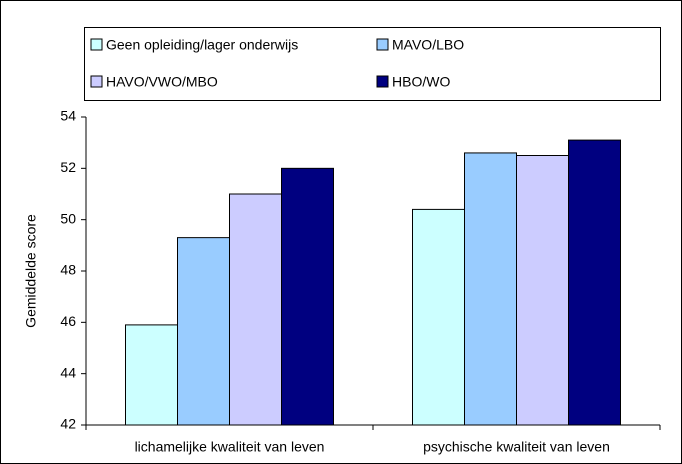  I want to click on y-tick-label: 50, so click(68, 218).